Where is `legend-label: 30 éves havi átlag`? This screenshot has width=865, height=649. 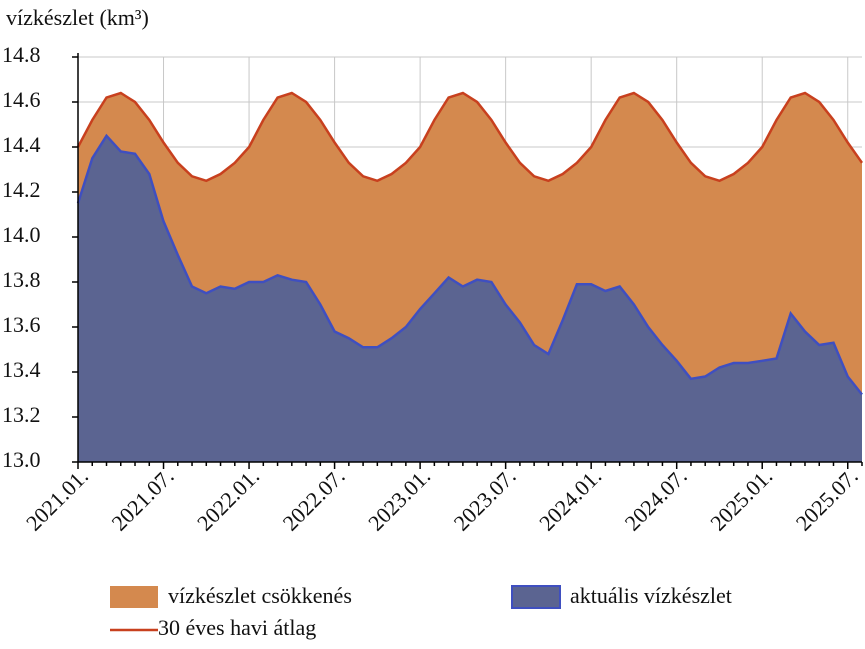
legend-label: 30 éves havi átlag is located at coordinates (237, 627).